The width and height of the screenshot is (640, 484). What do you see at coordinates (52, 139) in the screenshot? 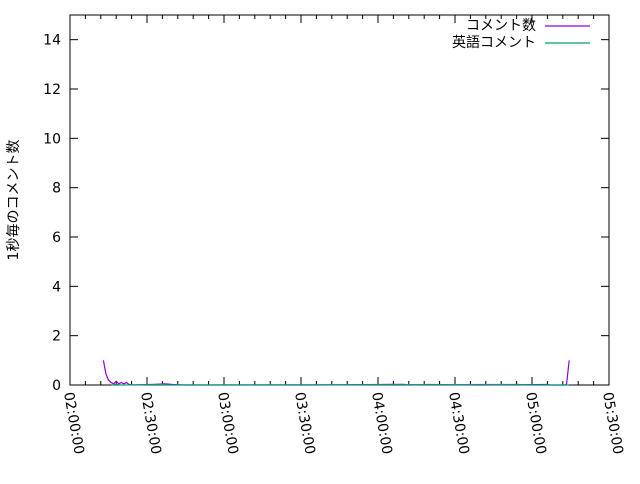
I see `y-tick-label: 10` at bounding box center [52, 139].